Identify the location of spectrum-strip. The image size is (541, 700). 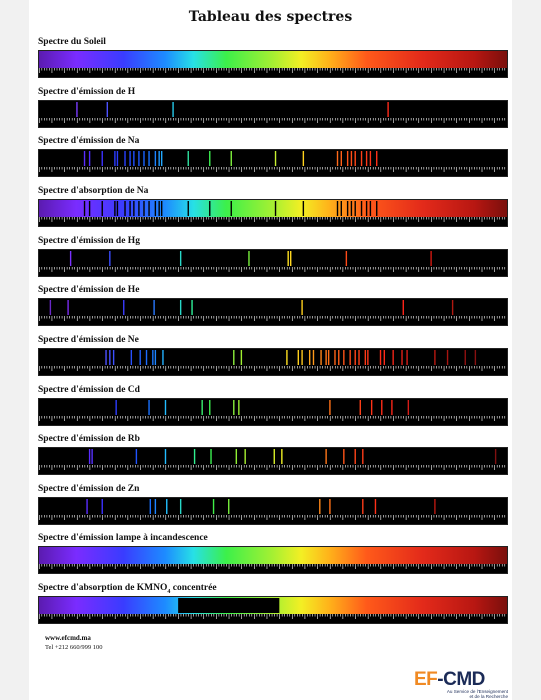
(273, 511).